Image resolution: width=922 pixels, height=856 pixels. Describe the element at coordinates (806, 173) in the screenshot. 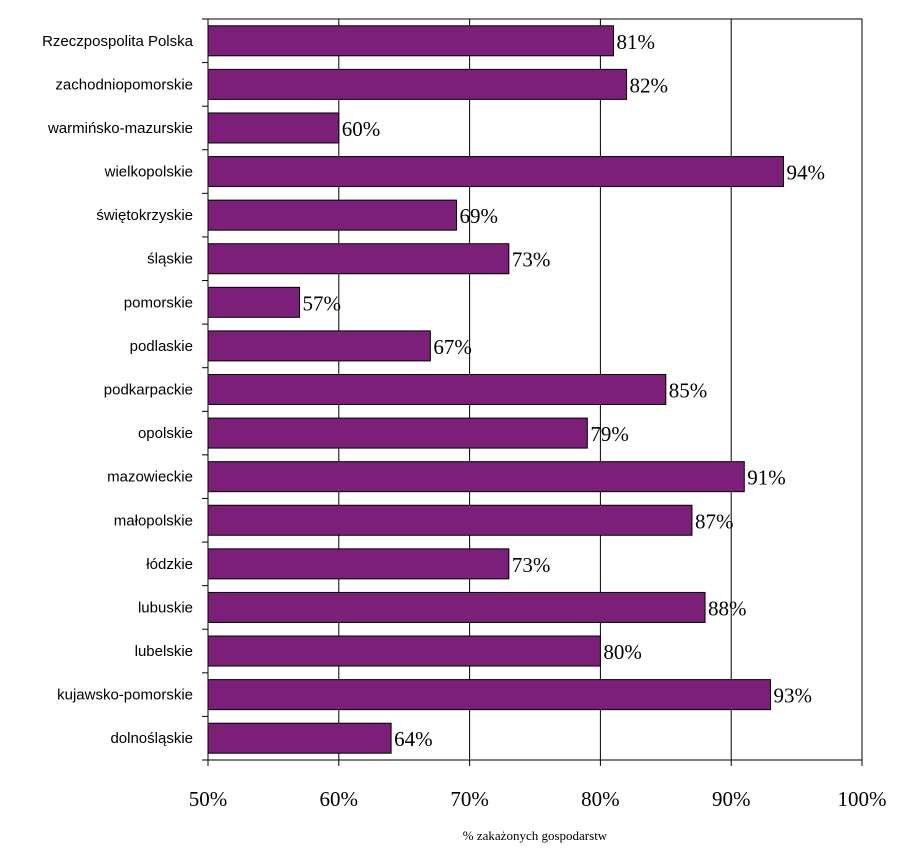

I see `value-label: 94%` at that location.